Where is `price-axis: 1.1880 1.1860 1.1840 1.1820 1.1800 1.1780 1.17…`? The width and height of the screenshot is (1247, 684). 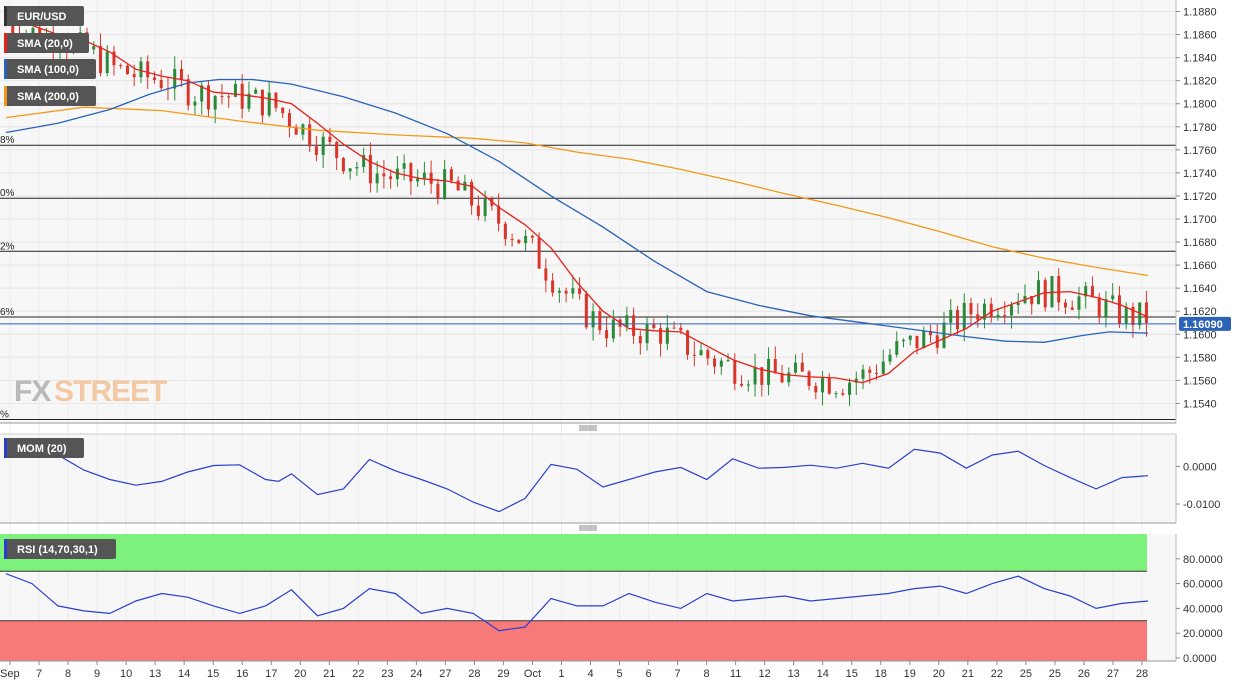
price-axis: 1.1880 1.1860 1.1840 1.1820 1.1800 1.1780 1.17… is located at coordinates (1196, 208).